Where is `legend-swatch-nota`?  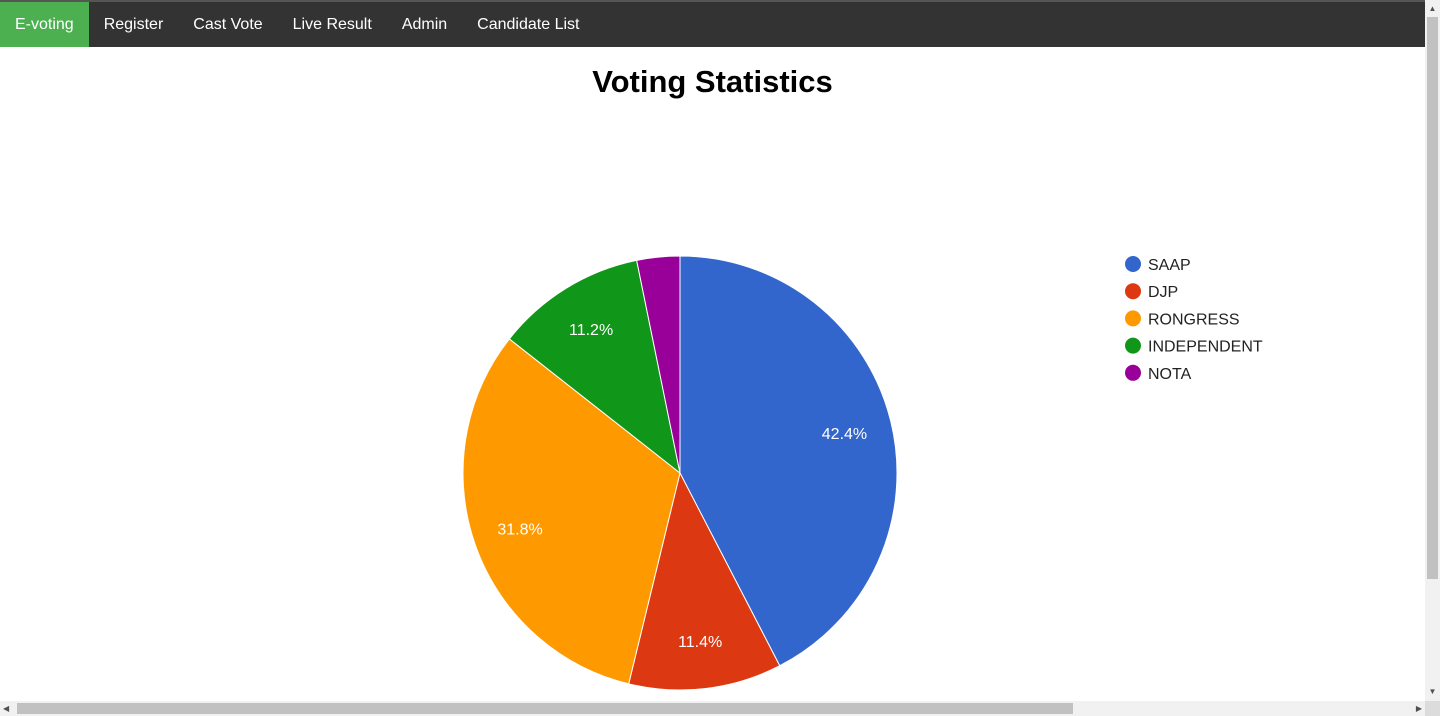 legend-swatch-nota is located at coordinates (1133, 372).